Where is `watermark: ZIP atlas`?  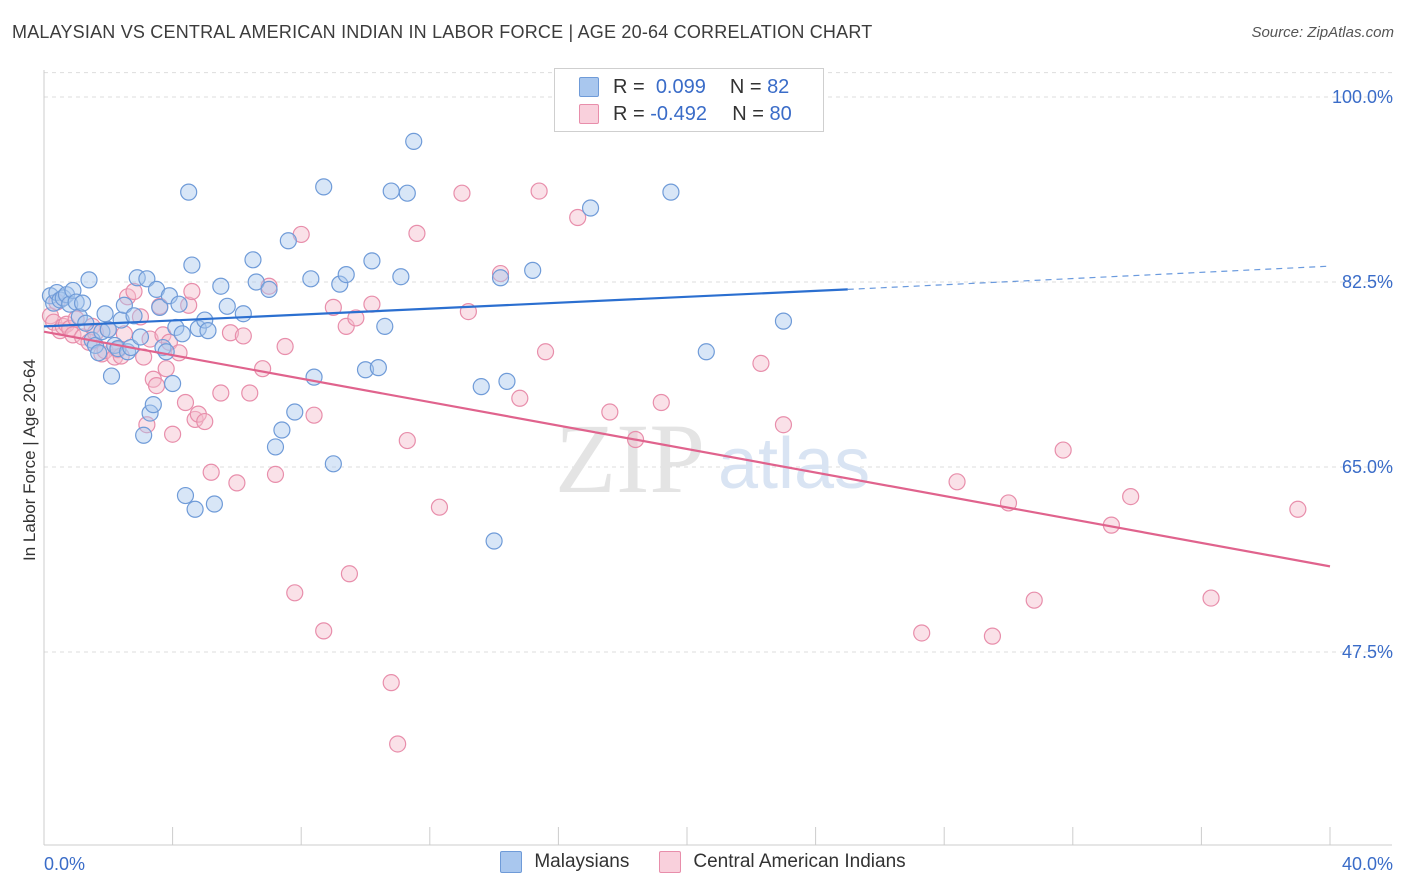 watermark: ZIP atlas is located at coordinates (712, 458).